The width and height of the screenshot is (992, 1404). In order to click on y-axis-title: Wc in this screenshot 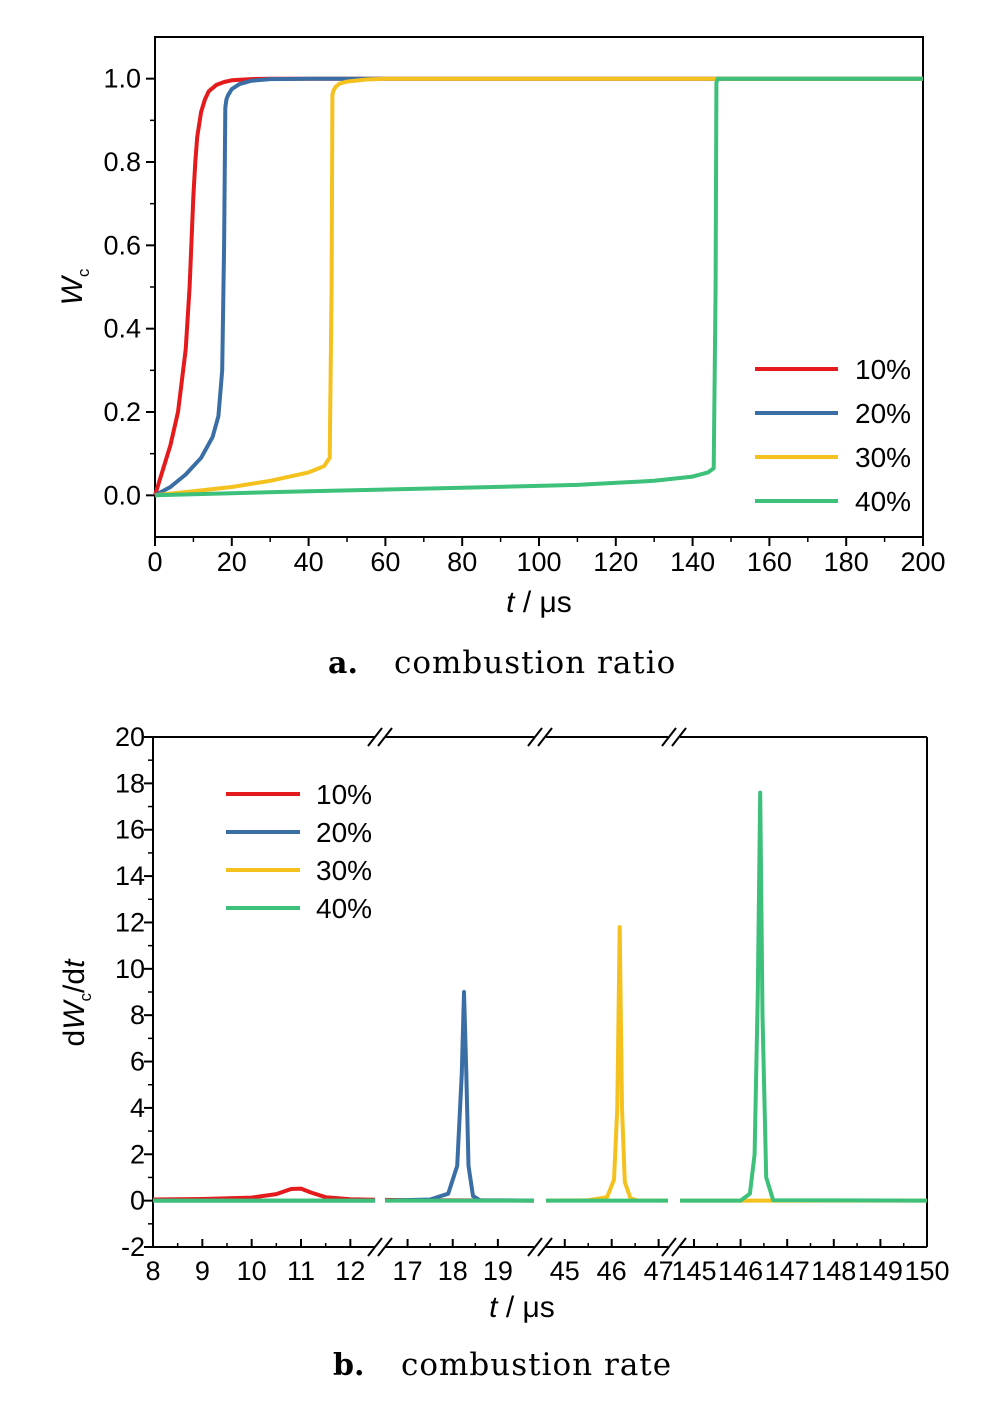, I will do `click(74, 286)`.